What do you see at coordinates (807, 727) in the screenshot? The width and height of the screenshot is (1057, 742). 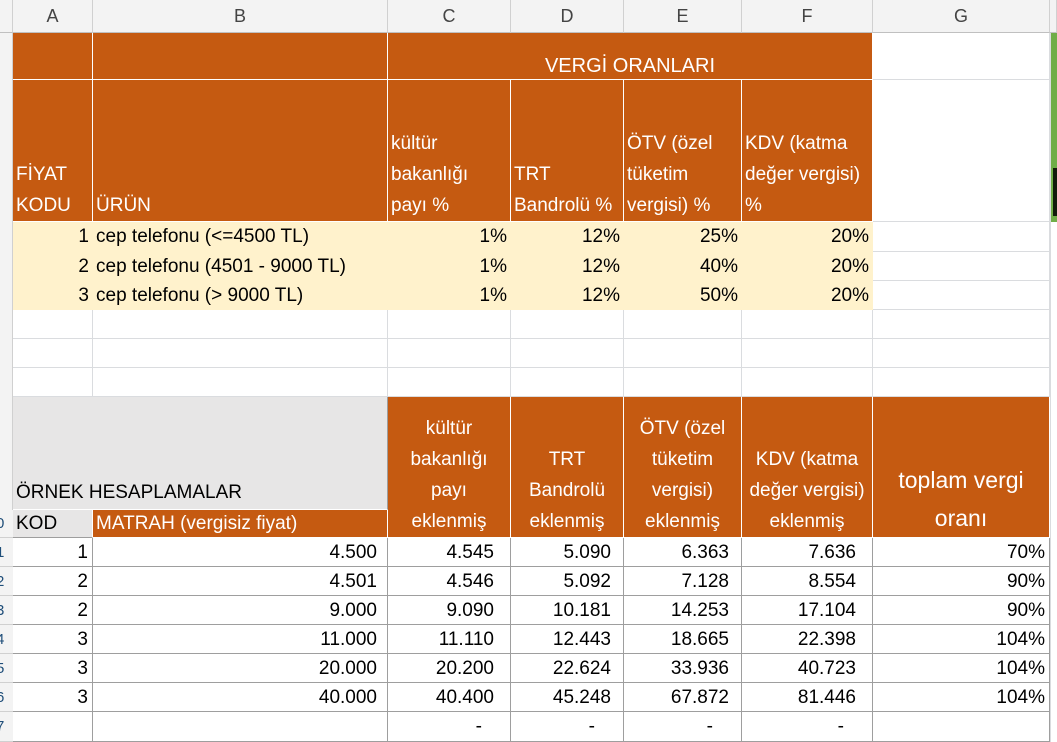 I see `last-row-kdv: -` at bounding box center [807, 727].